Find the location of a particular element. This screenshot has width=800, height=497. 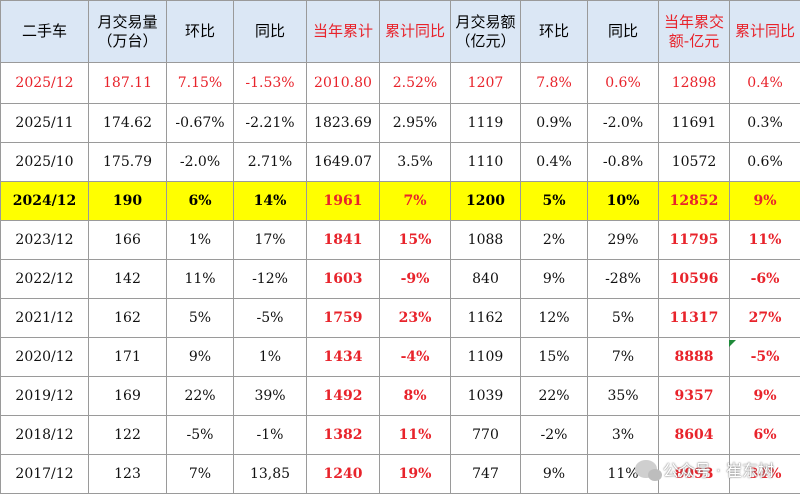

table-cell: -6% is located at coordinates (764, 279).